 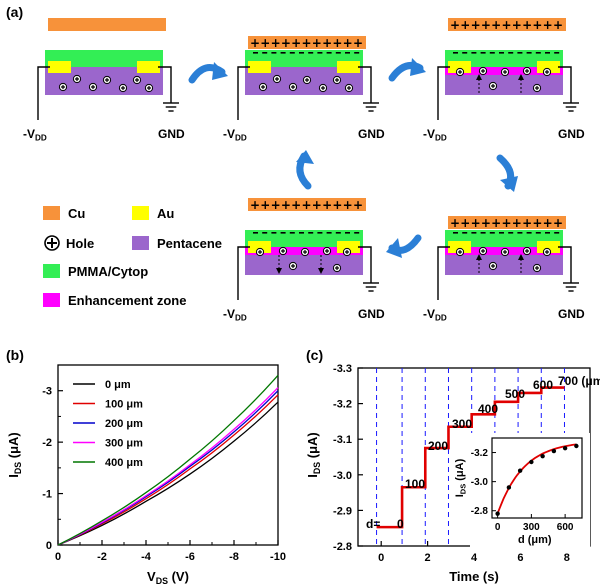 What do you see at coordinates (102, 557) in the screenshot?
I see `x-tick-label: -2` at bounding box center [102, 557].